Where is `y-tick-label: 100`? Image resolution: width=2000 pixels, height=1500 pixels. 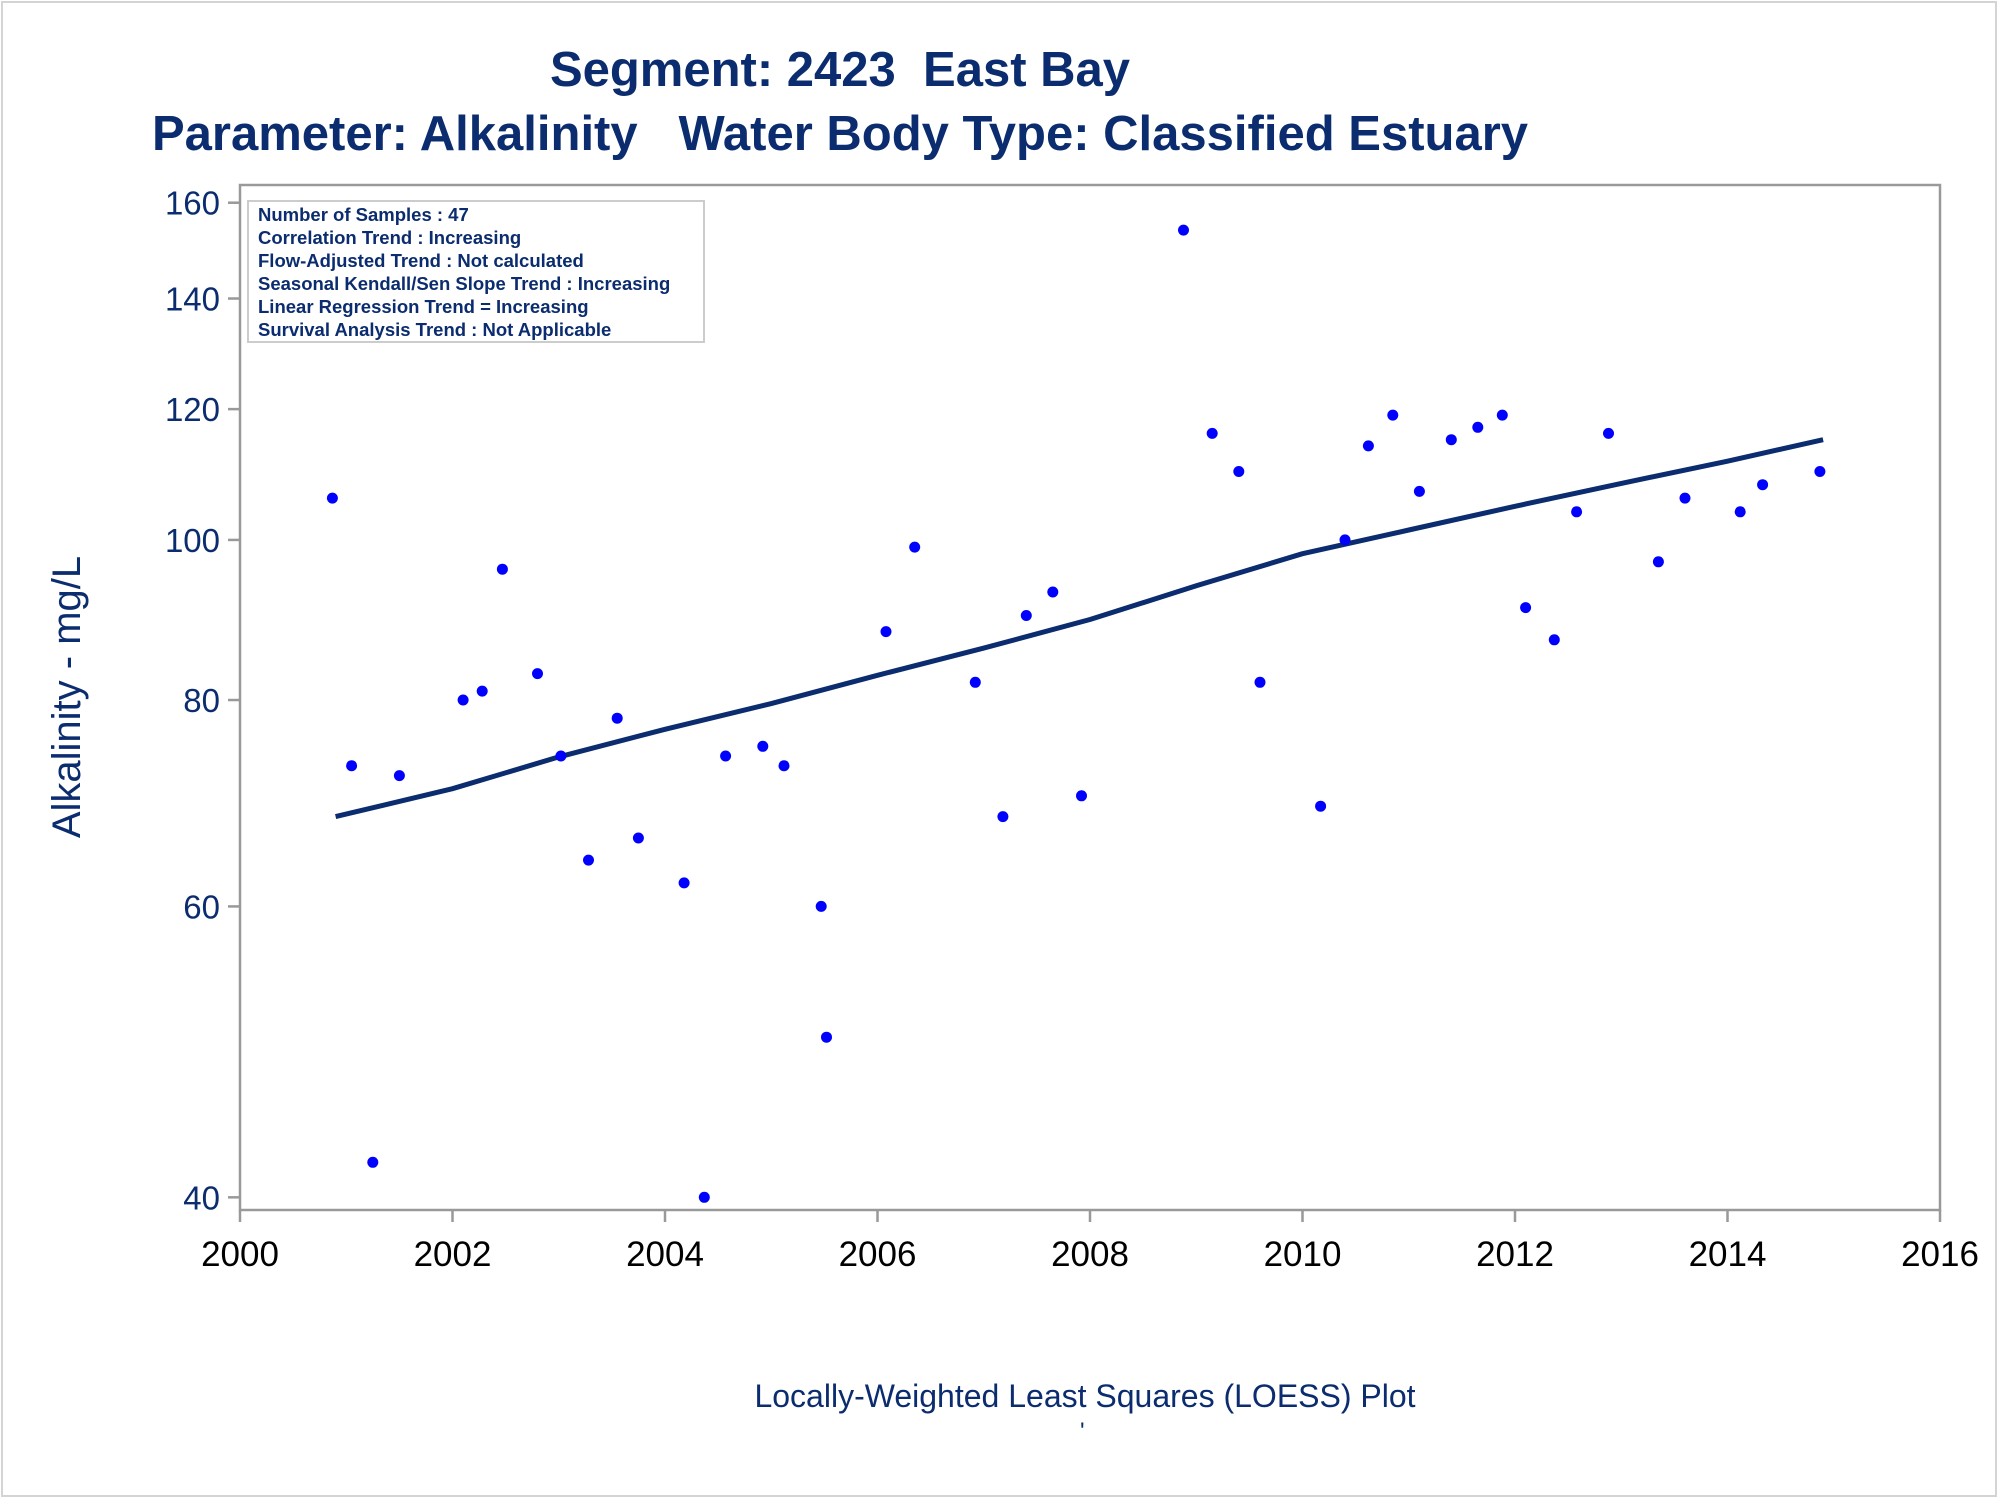 y-tick-label: 100 is located at coordinates (192, 540).